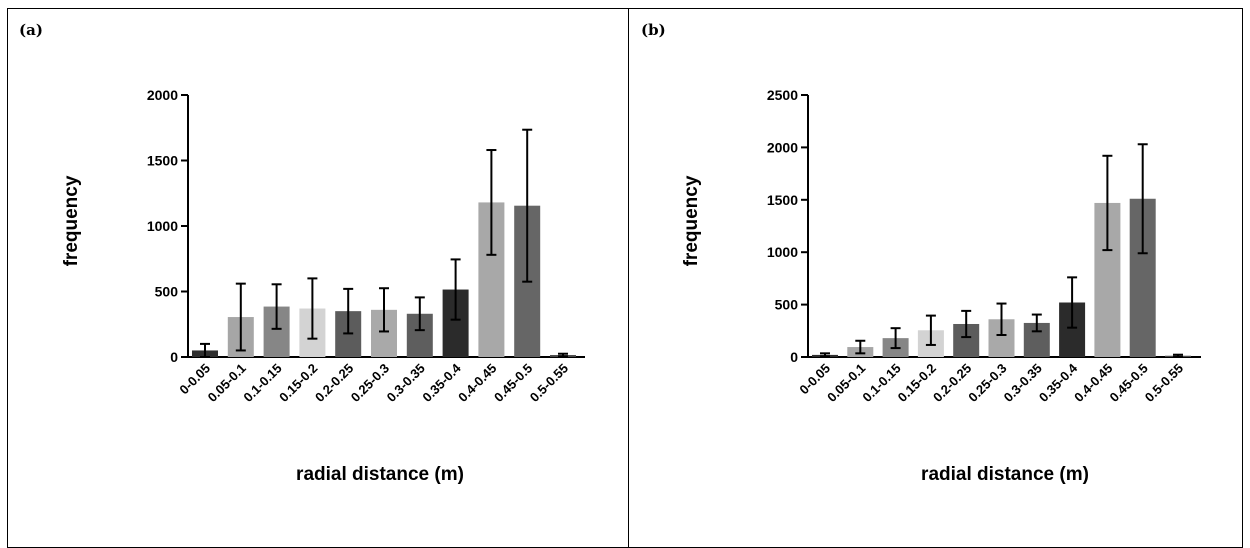 This screenshot has width=1250, height=548. Describe the element at coordinates (441, 382) in the screenshot. I see `x-tick-label: 0.35-0.4` at that location.